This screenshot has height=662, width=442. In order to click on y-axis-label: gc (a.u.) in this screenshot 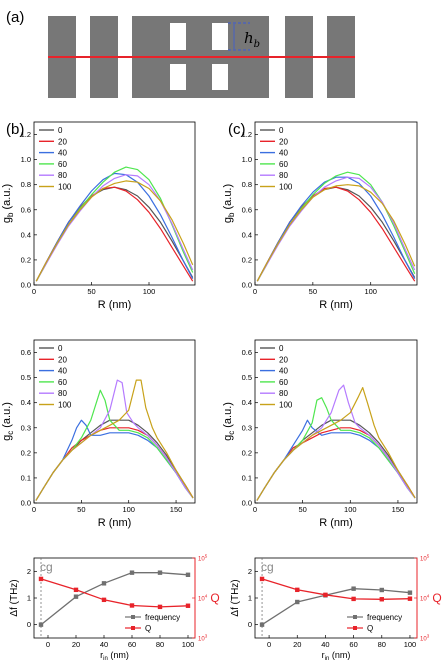, I will do `click(229, 421)`.